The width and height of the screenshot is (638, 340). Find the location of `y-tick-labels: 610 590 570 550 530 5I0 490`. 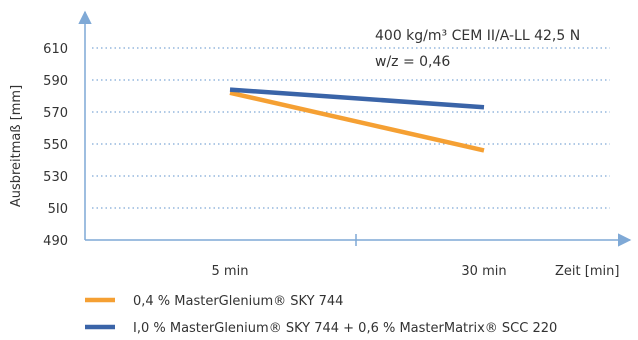

y-tick-labels: 610 590 570 550 530 5I0 490 is located at coordinates (55, 145).